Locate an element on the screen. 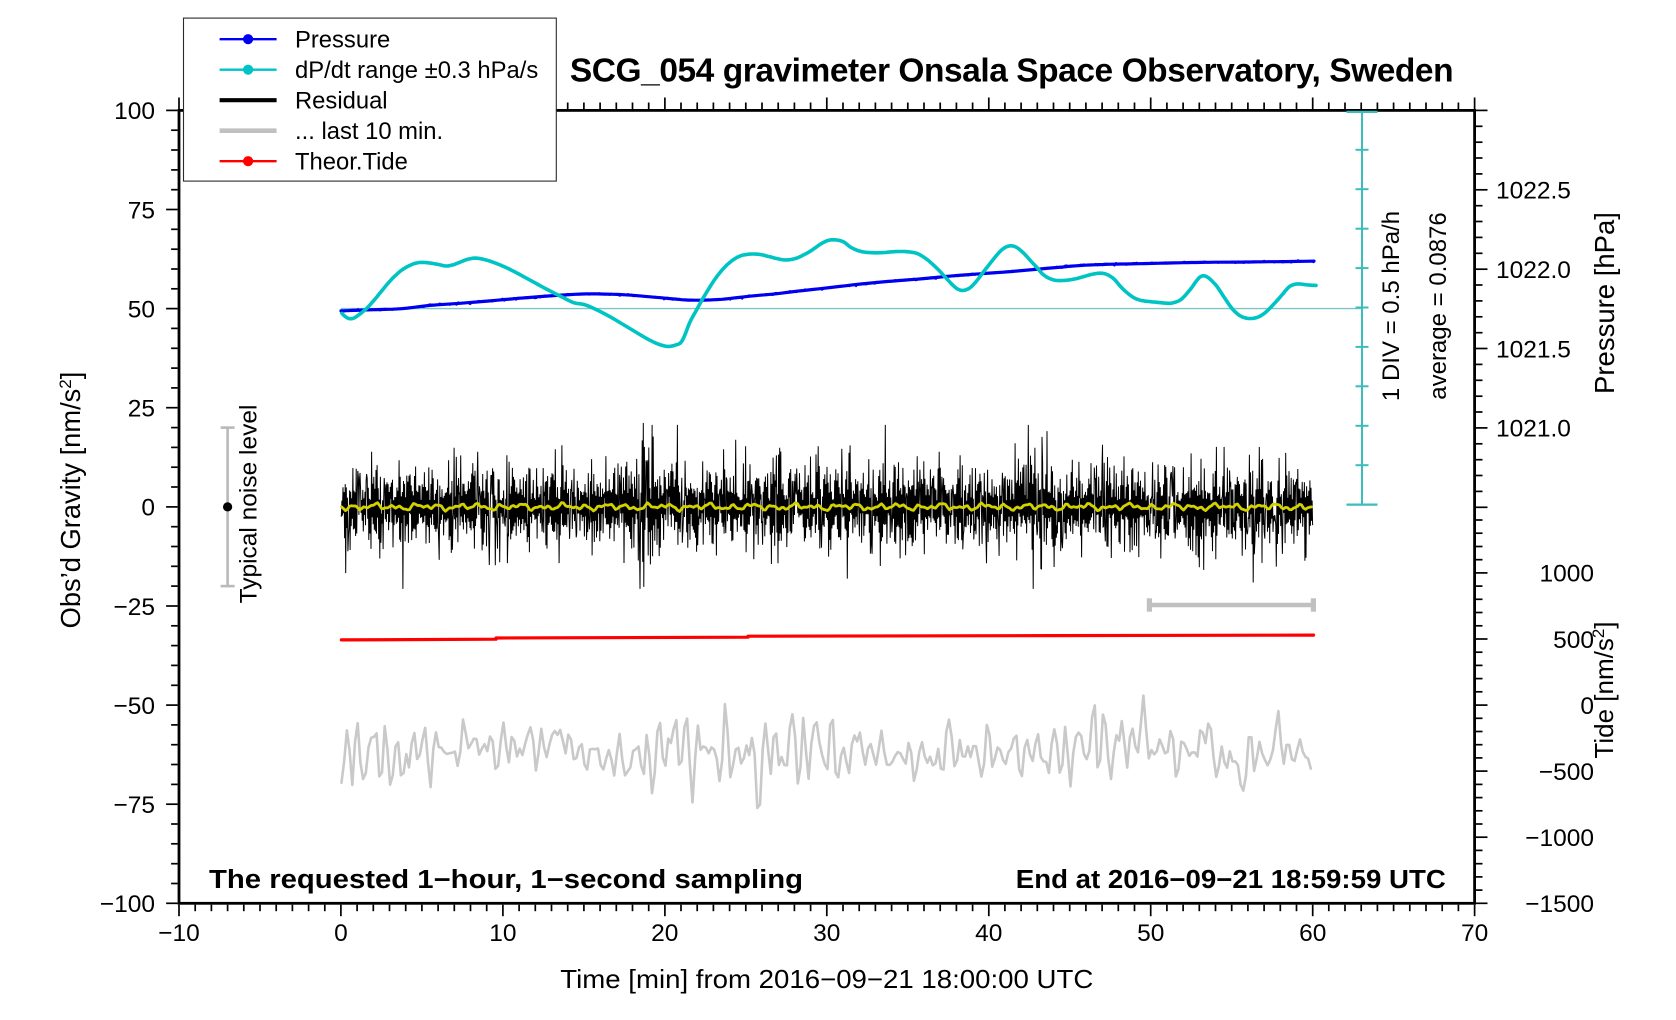 This screenshot has width=1676, height=1020. svg-text: Theor.Tide is located at coordinates (351, 162).